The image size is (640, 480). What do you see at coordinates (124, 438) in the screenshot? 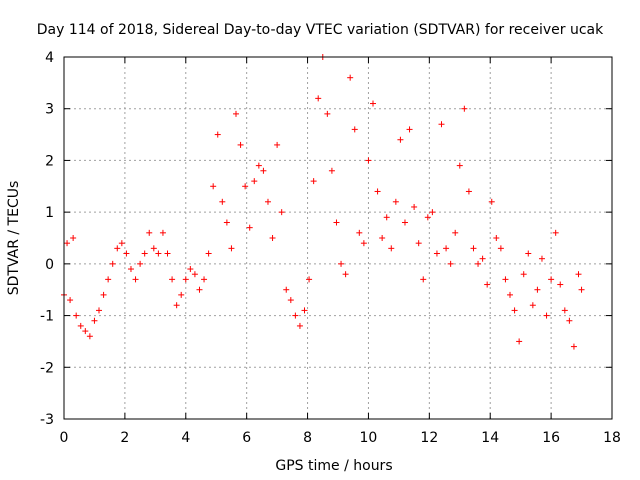
I see `x-tick-label: 2` at bounding box center [124, 438].